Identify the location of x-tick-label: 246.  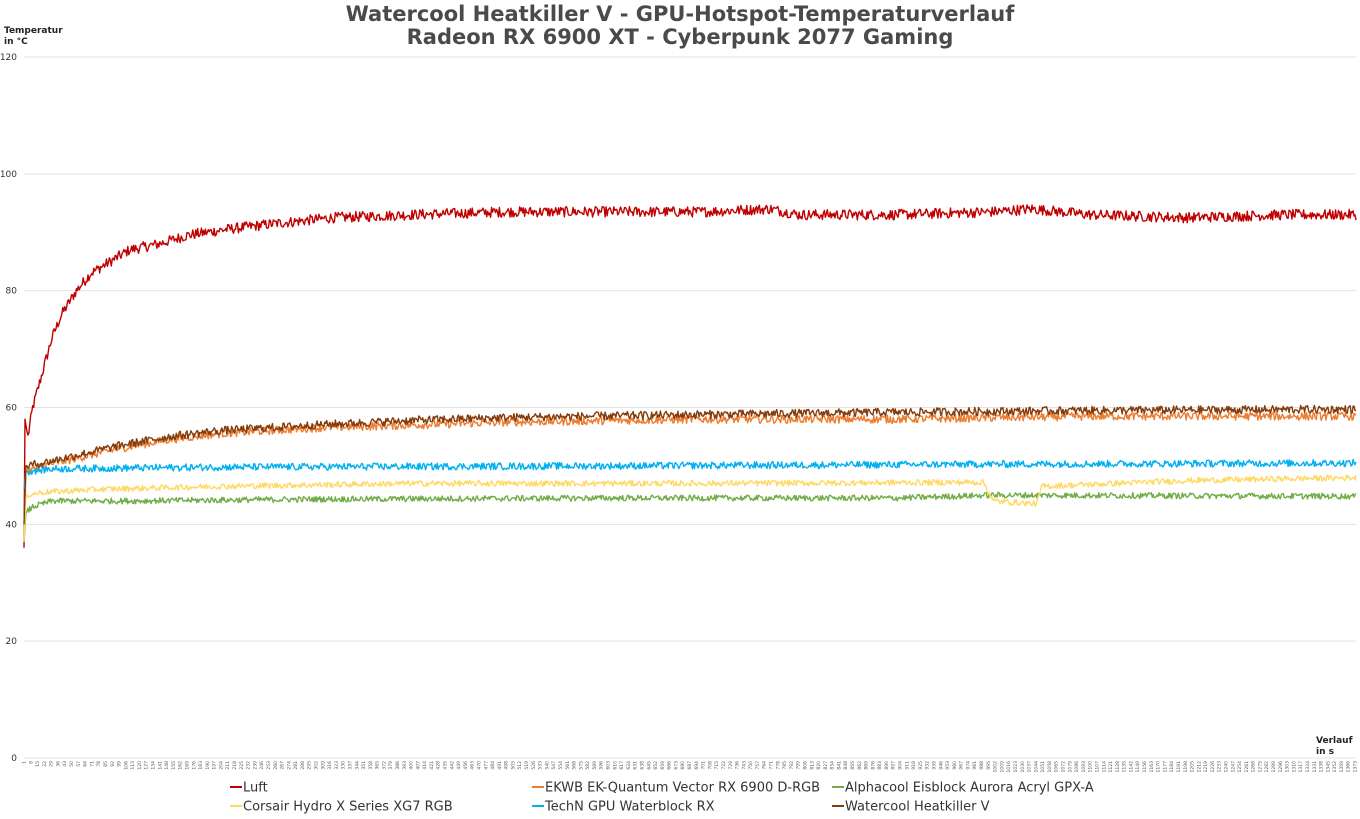
(262, 765).